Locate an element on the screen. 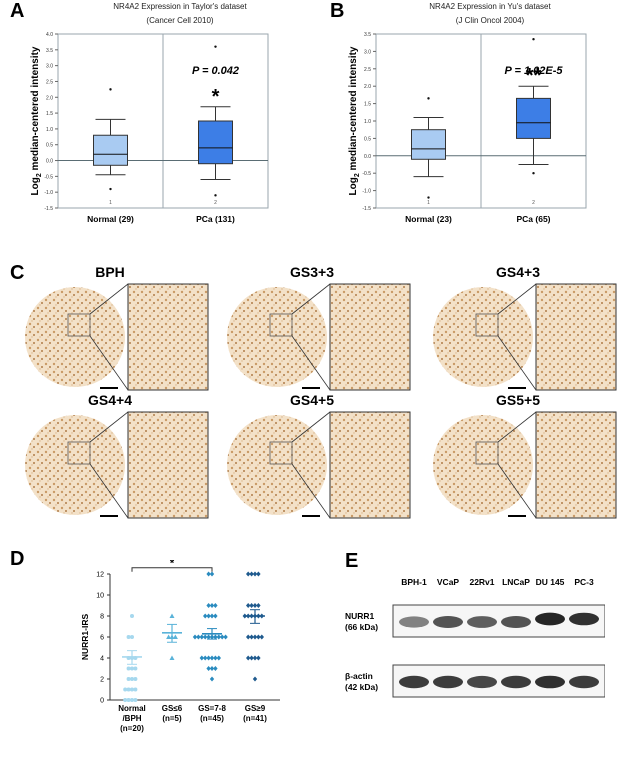 This screenshot has width=620, height=775. d-ytick-label: 8 is located at coordinates (102, 617).